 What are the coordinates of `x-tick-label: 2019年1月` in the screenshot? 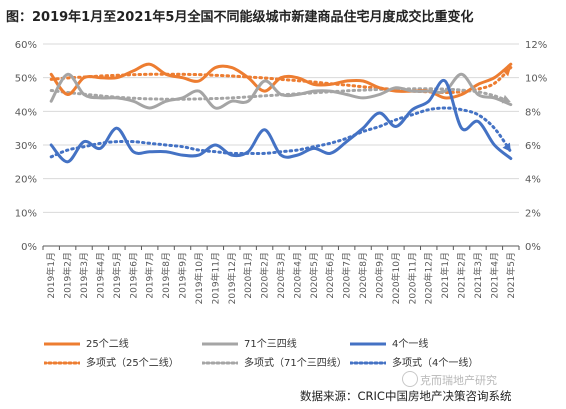 It's located at (51, 275).